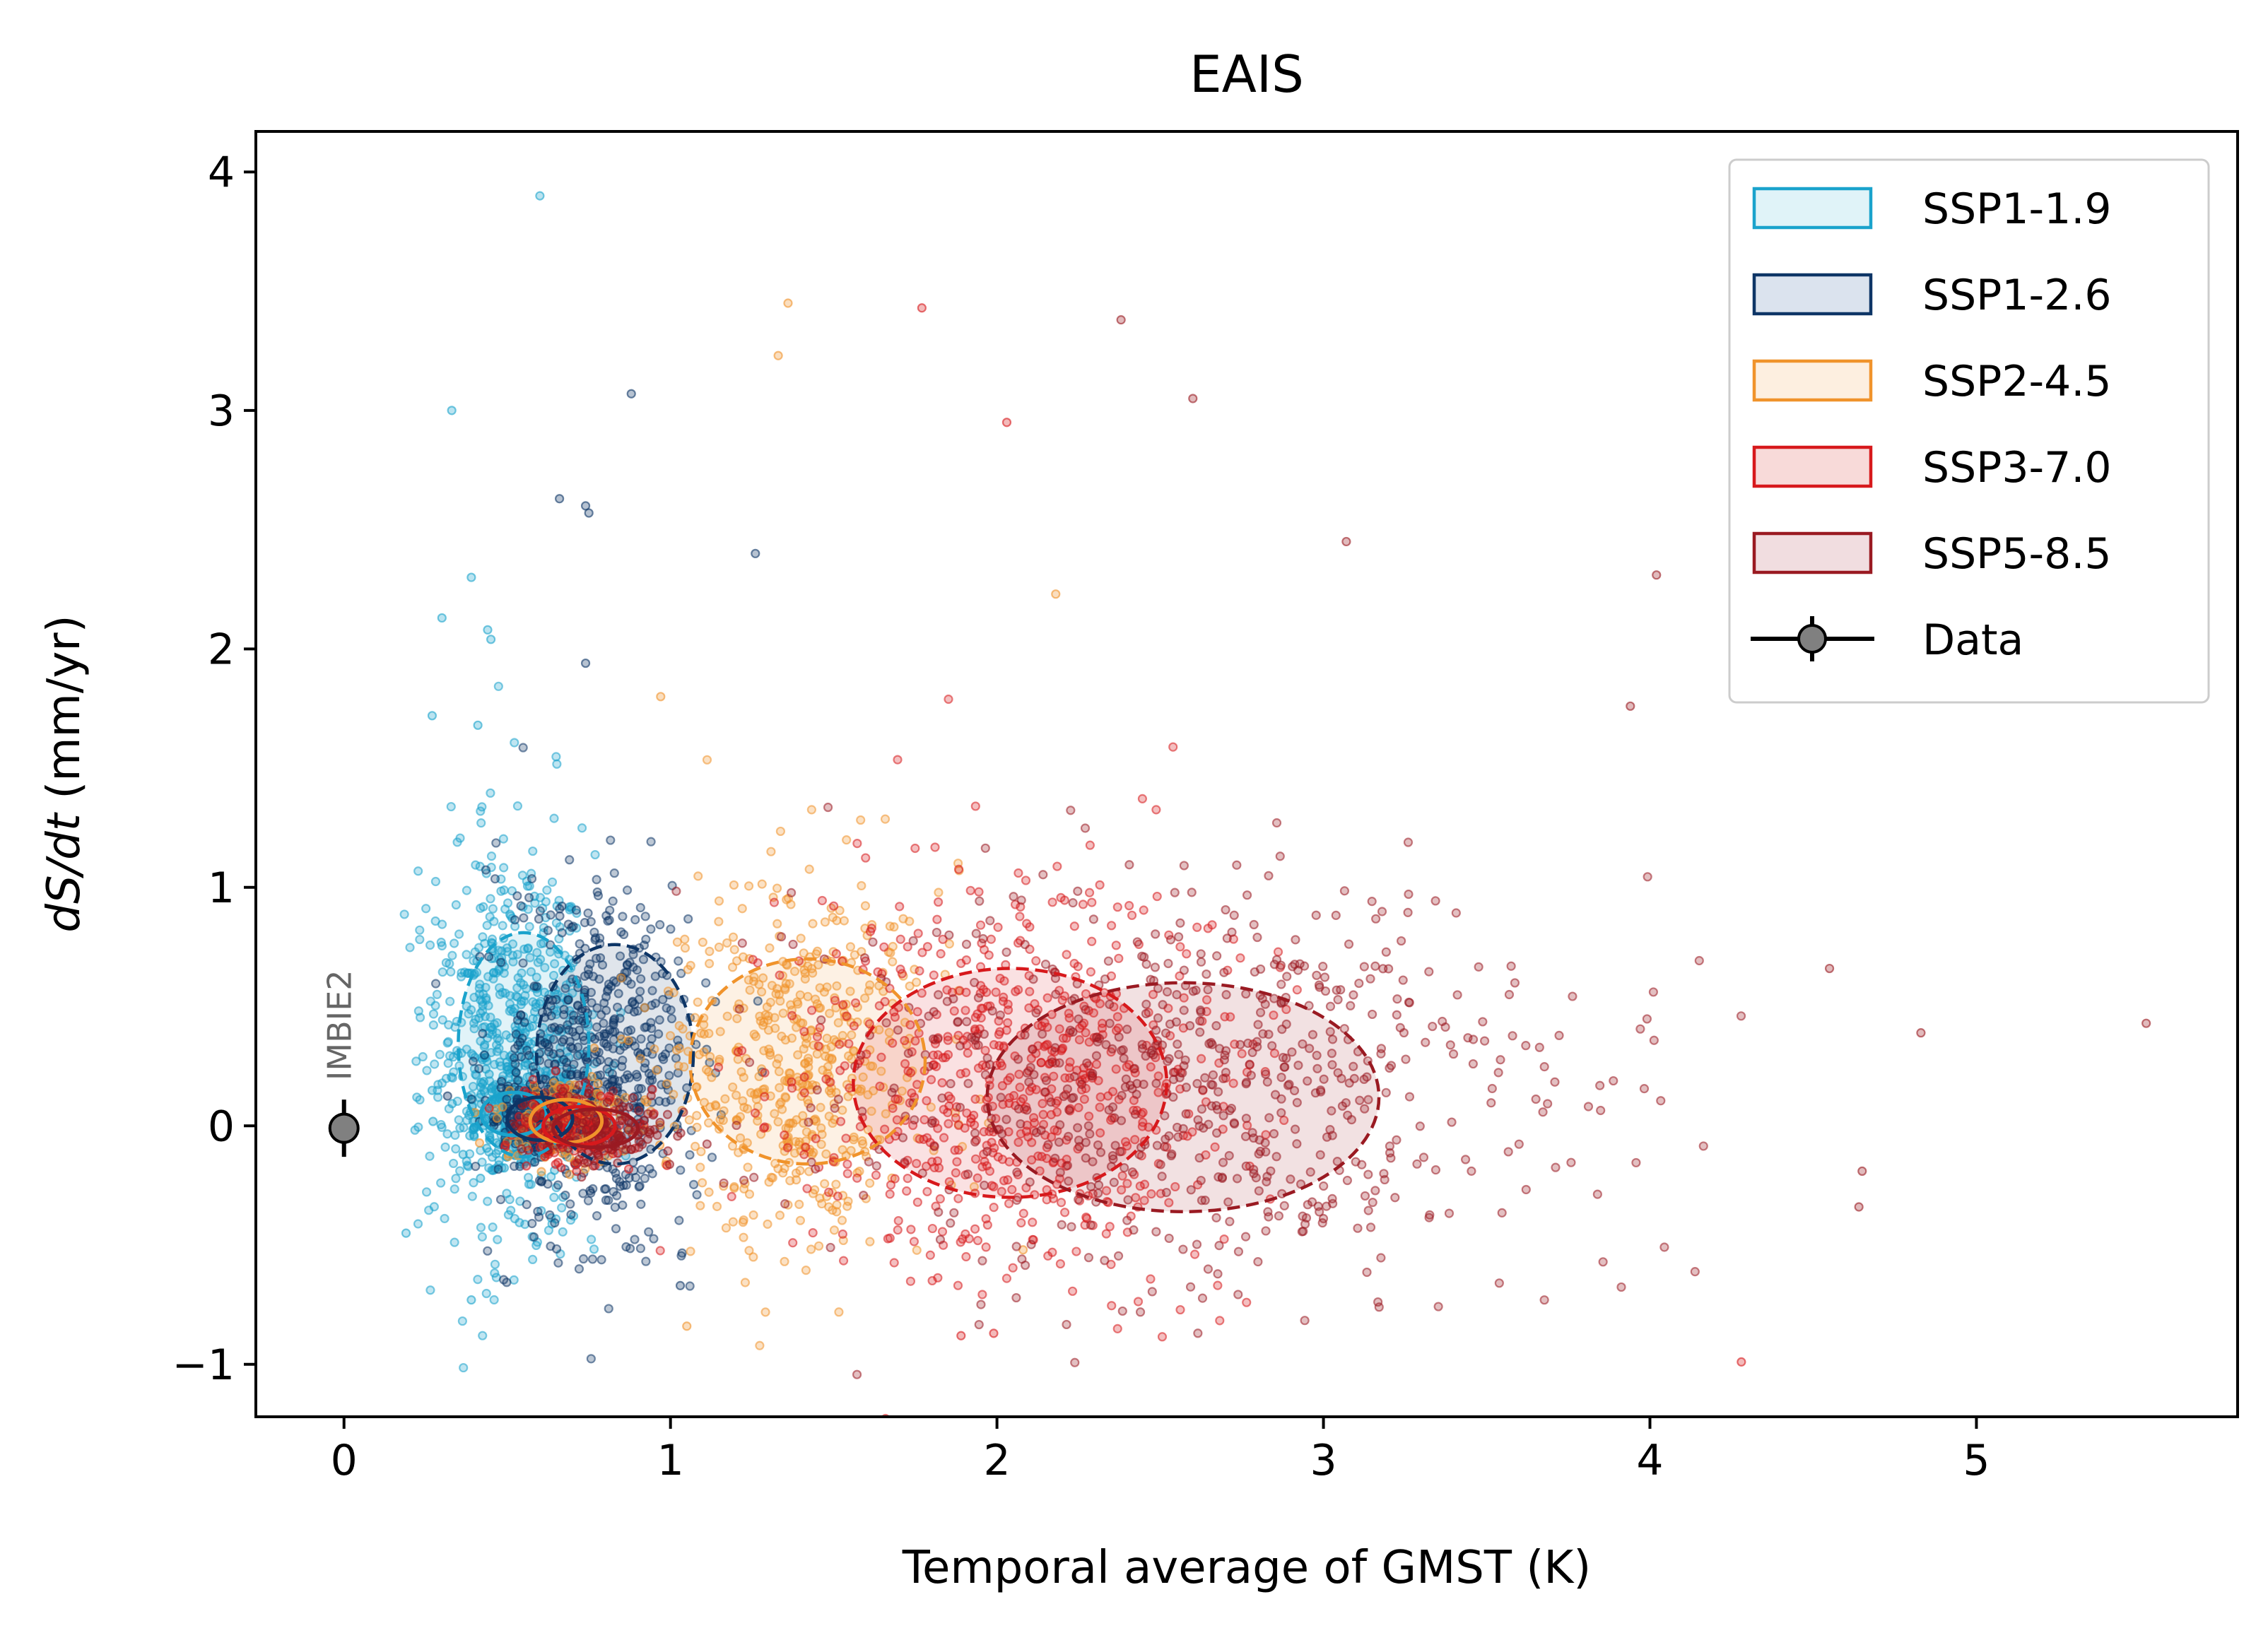 Image resolution: width=2268 pixels, height=1633 pixels. Describe the element at coordinates (452, 410) in the screenshot. I see `scatter-point-outlier` at that location.